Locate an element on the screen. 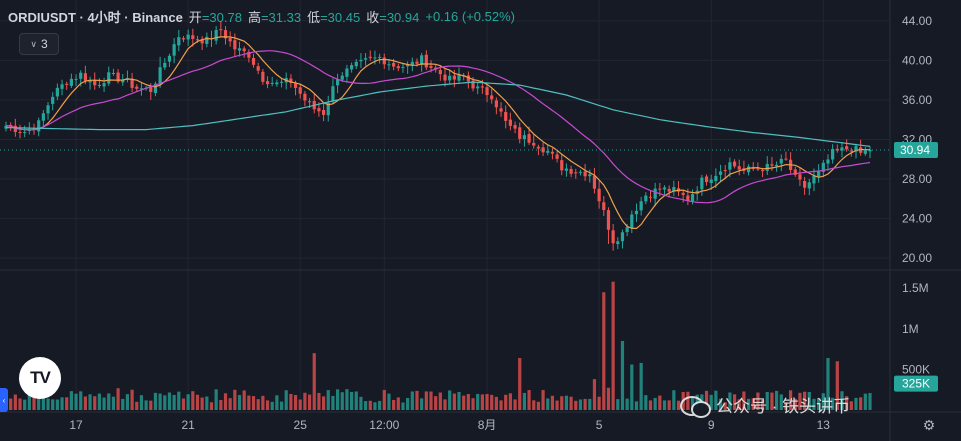  settings-icon: ⚙ is located at coordinates (929, 424).